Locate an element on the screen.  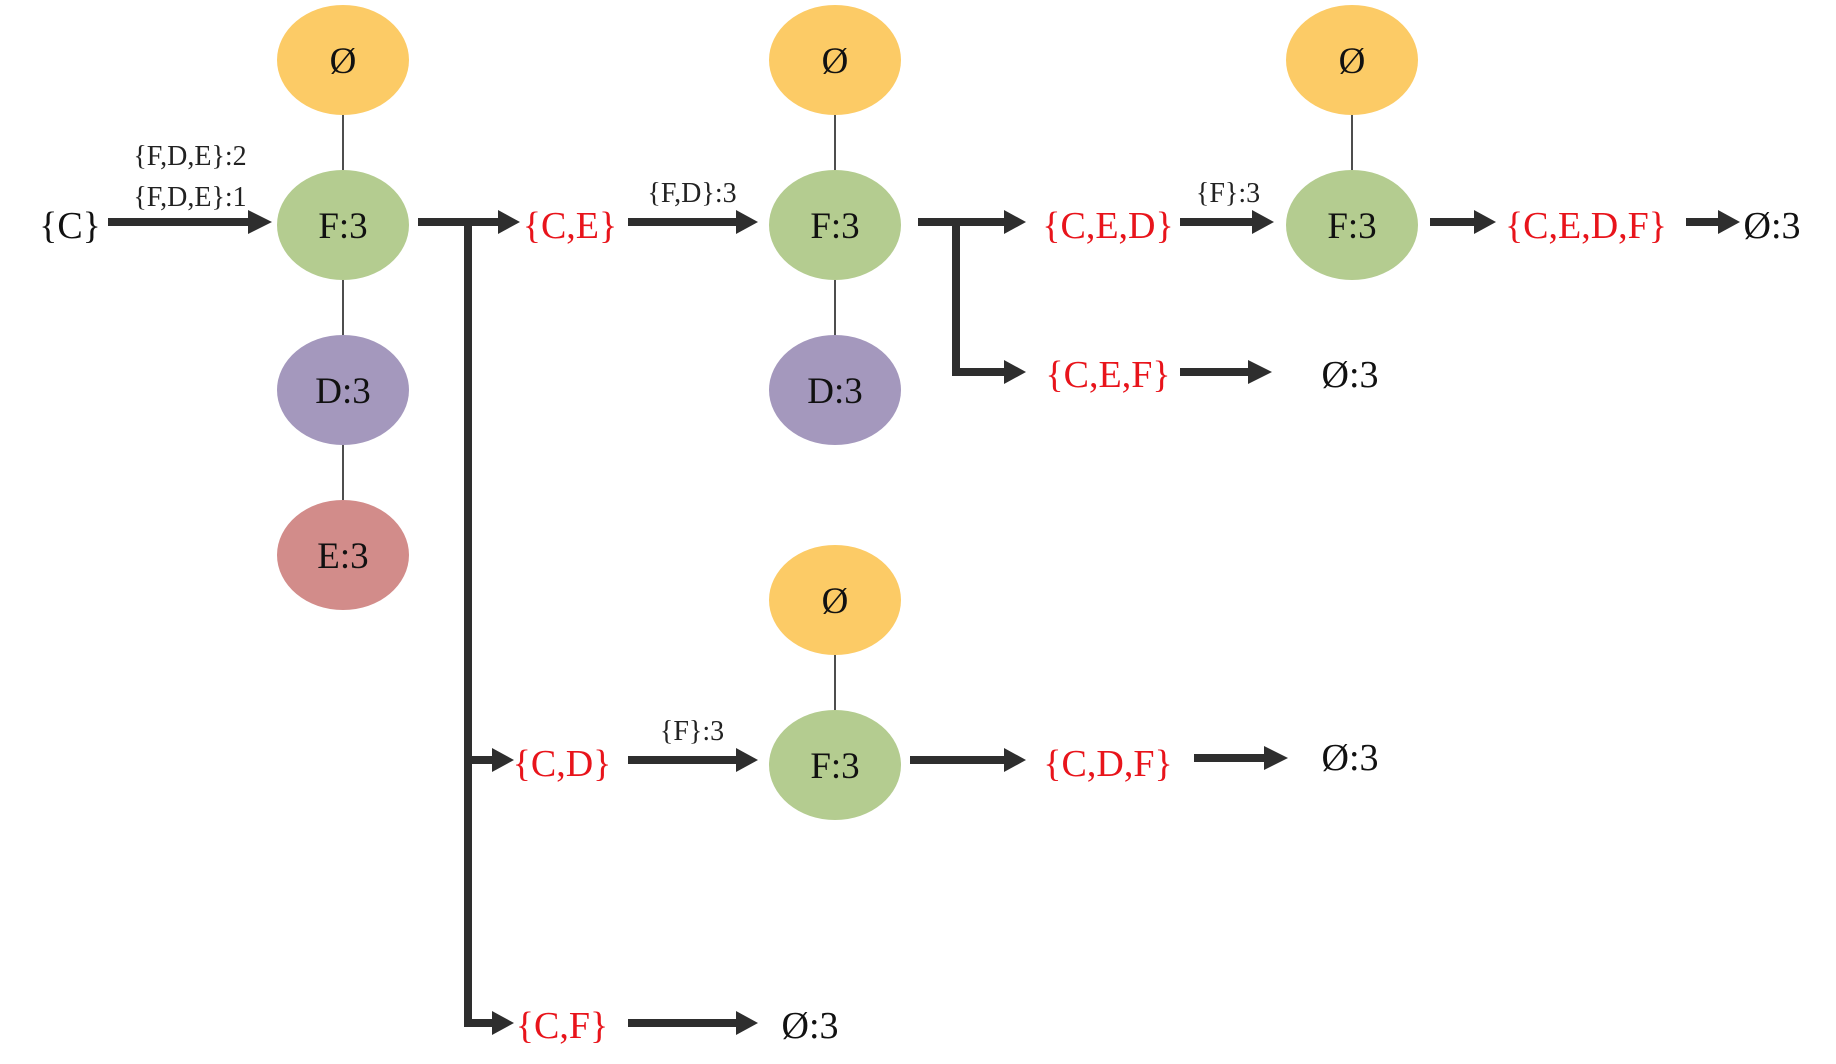
set-cd: {C,D} is located at coordinates (562, 764).